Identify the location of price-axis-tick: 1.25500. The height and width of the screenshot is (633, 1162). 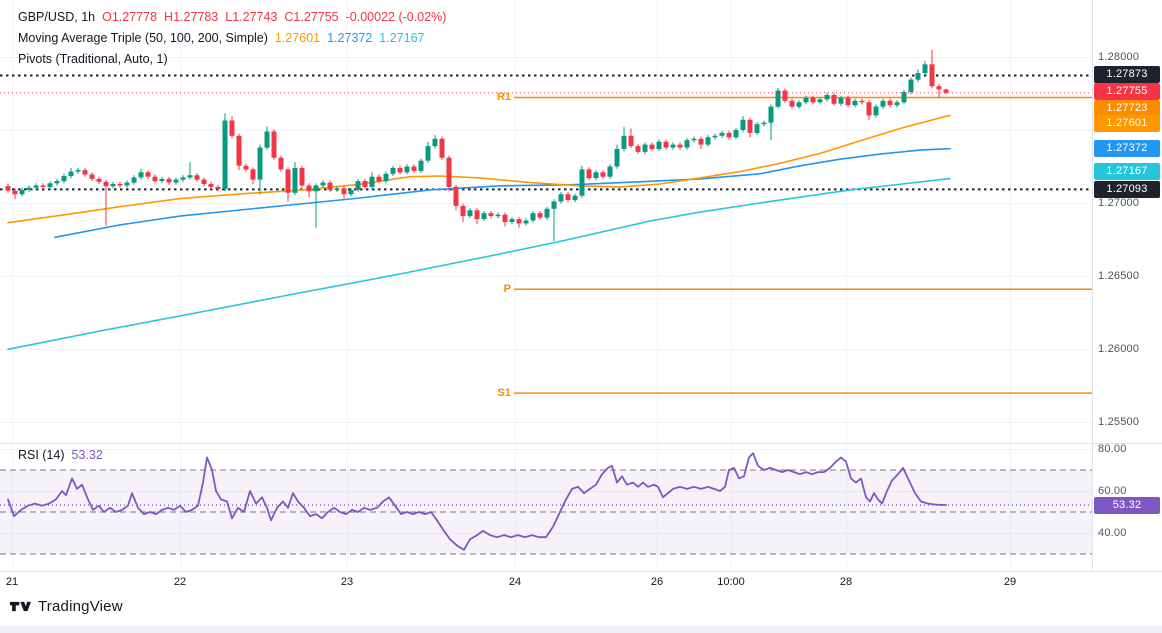
(1119, 422).